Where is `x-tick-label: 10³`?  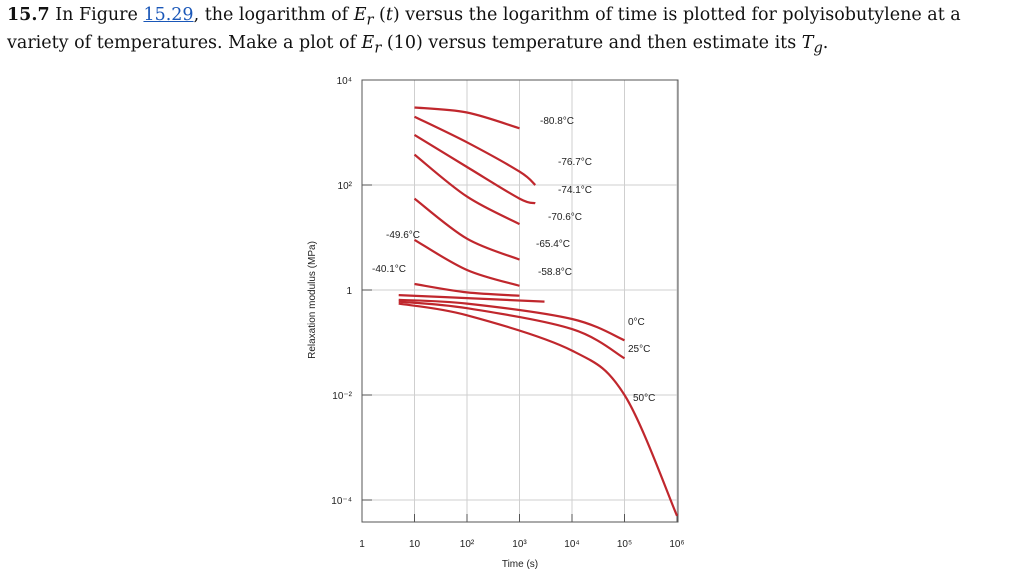 x-tick-label: 10³ is located at coordinates (519, 544).